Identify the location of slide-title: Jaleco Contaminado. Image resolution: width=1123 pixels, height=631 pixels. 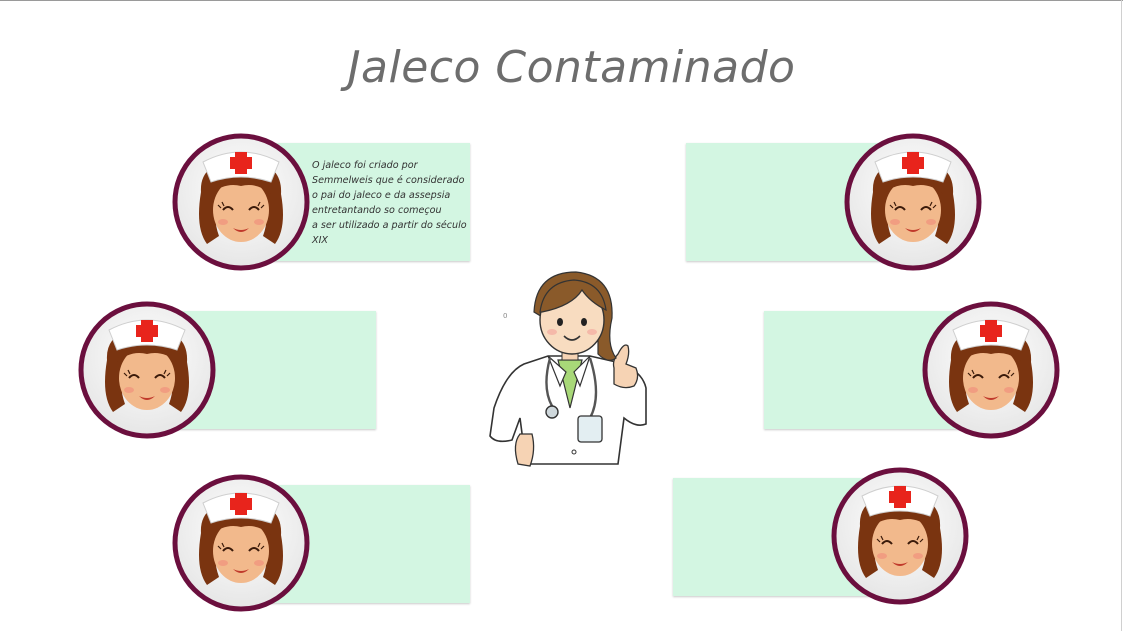
(571, 67).